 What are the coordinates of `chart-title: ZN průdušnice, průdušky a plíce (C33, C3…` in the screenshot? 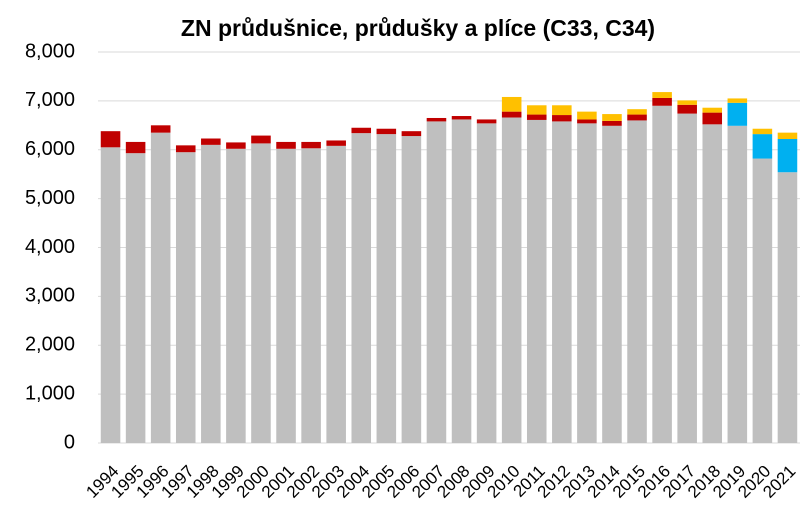 It's located at (418, 28).